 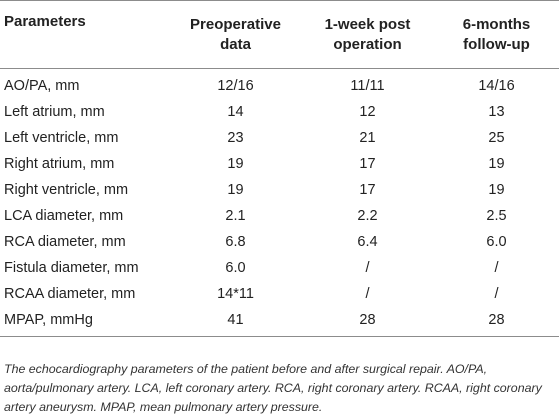 What do you see at coordinates (59, 164) in the screenshot?
I see `parameter-label: Right atrium, mm` at bounding box center [59, 164].